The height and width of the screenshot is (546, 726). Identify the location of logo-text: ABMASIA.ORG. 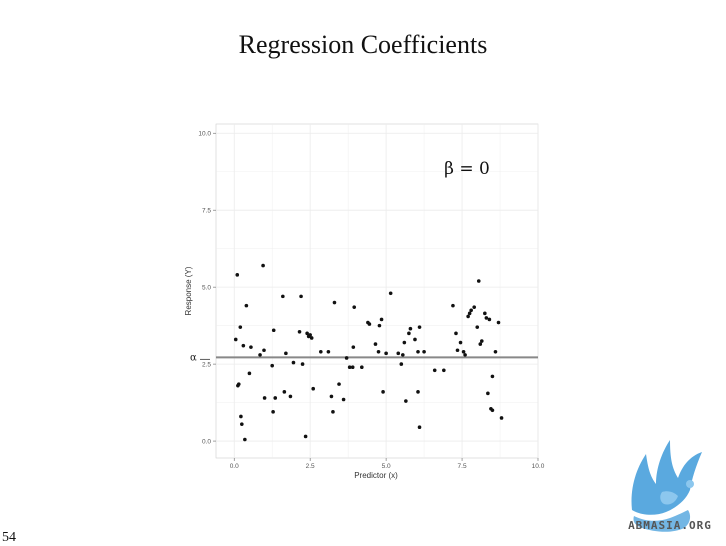
(670, 525).